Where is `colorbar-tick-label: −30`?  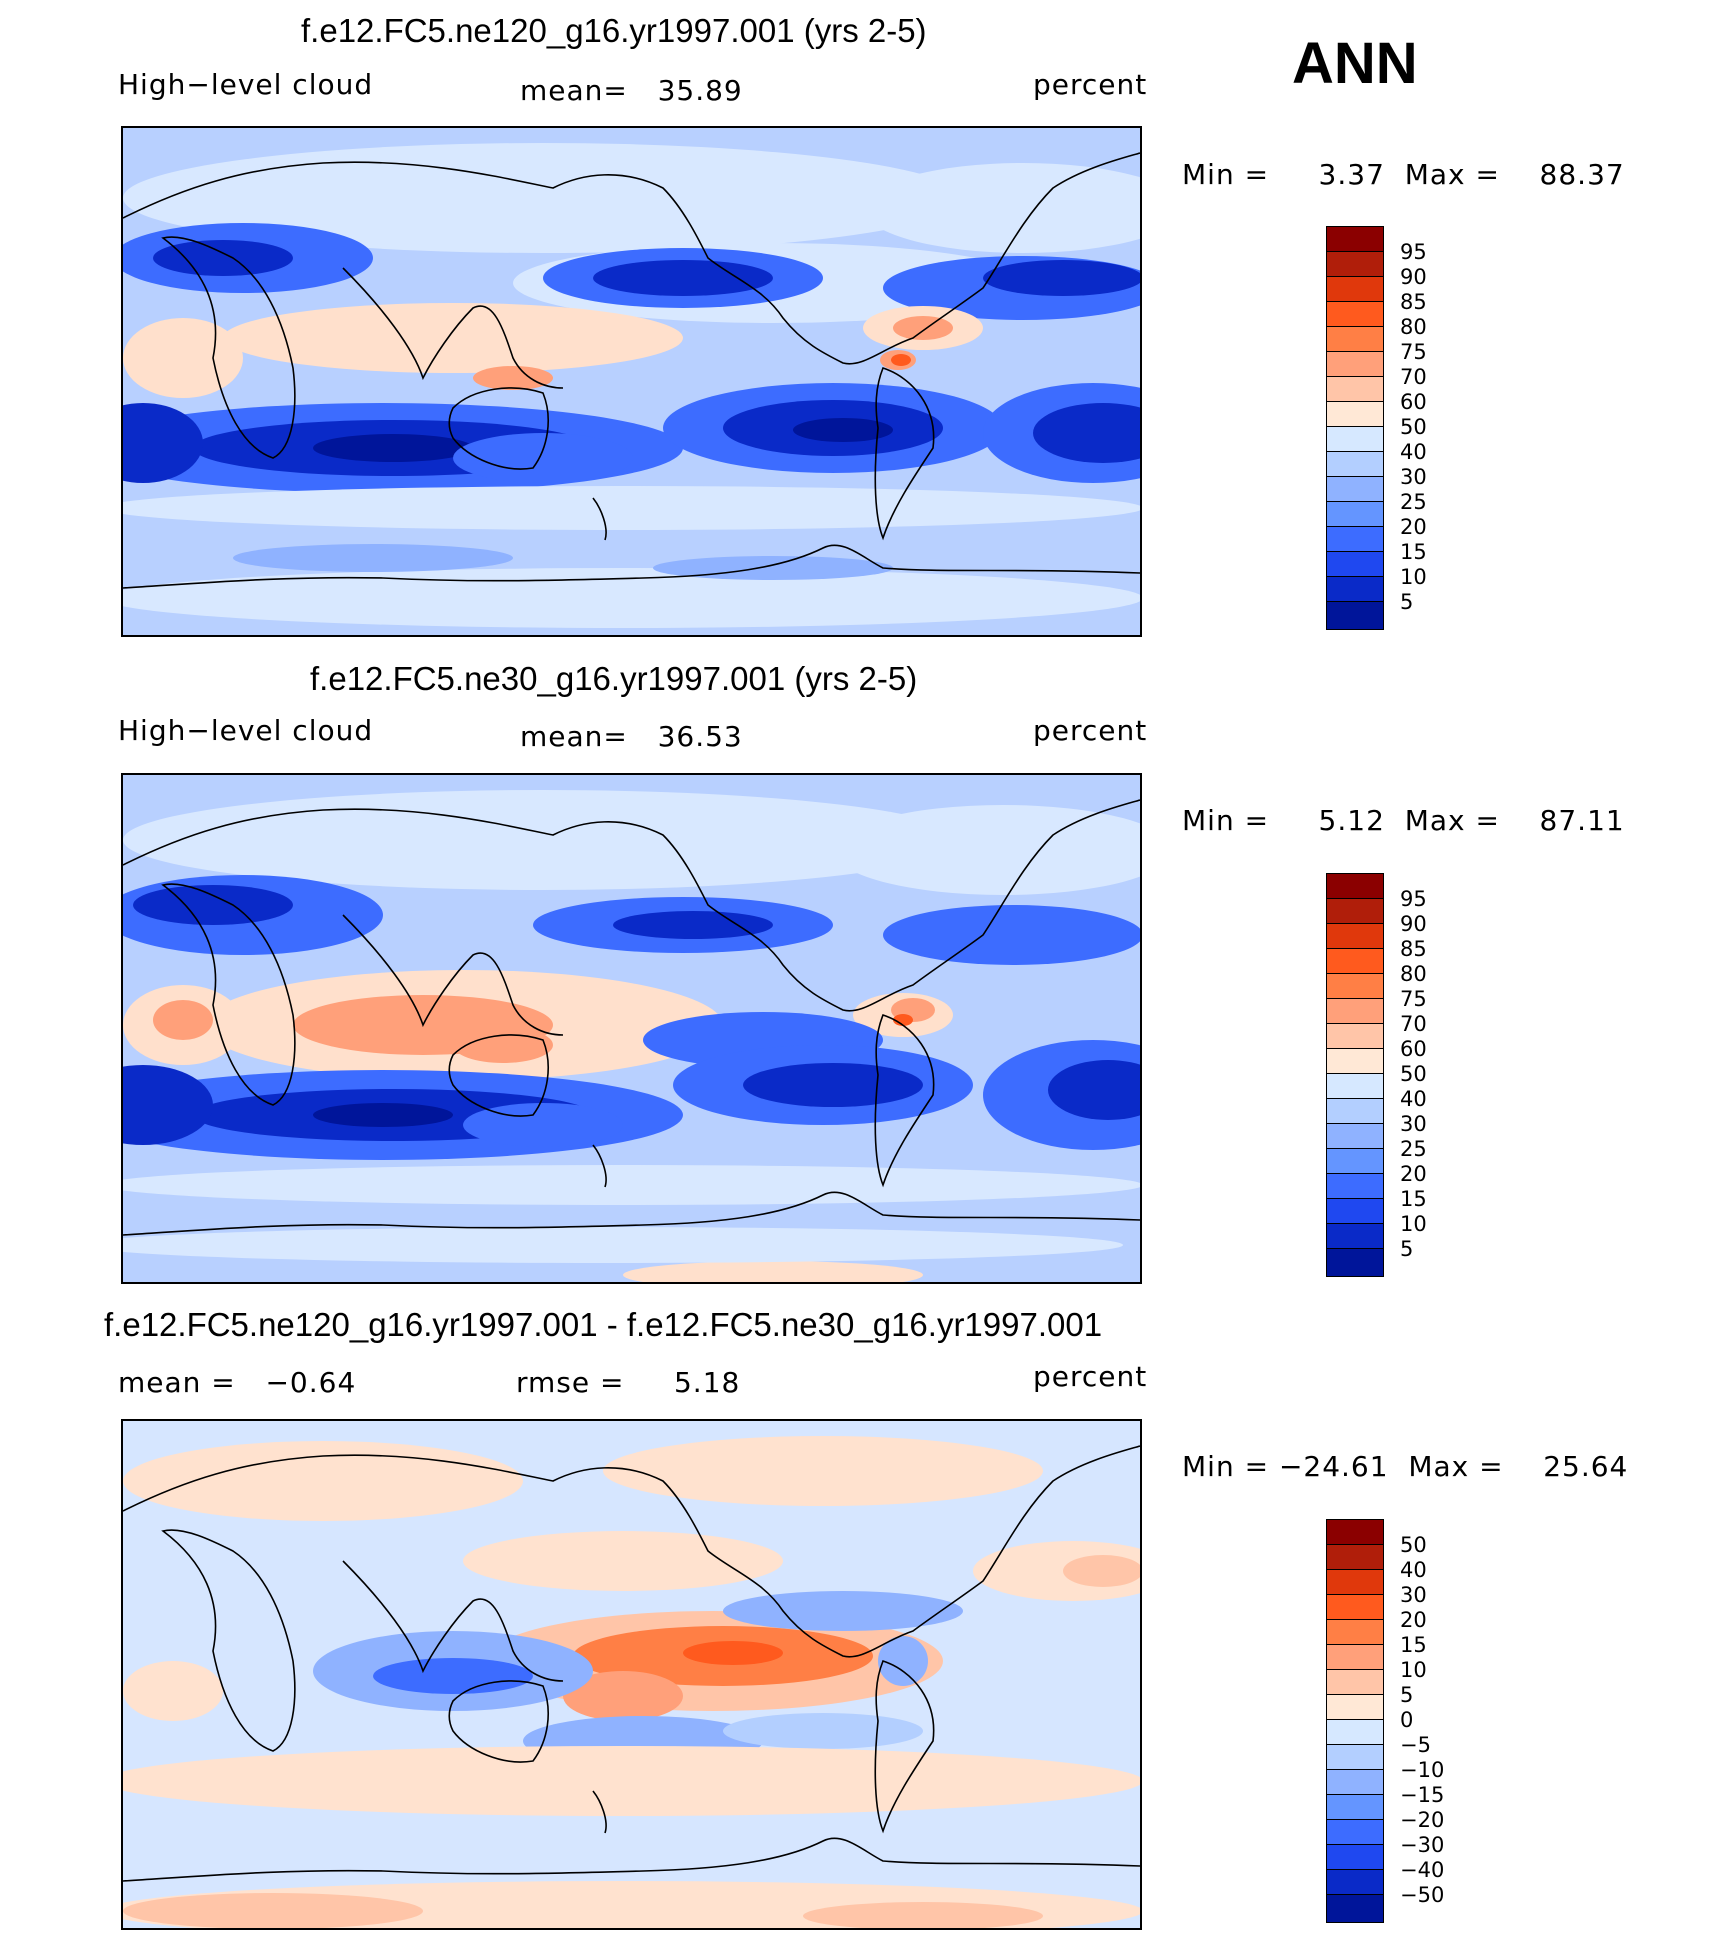
colorbar-tick-label: −30 is located at coordinates (1422, 1845).